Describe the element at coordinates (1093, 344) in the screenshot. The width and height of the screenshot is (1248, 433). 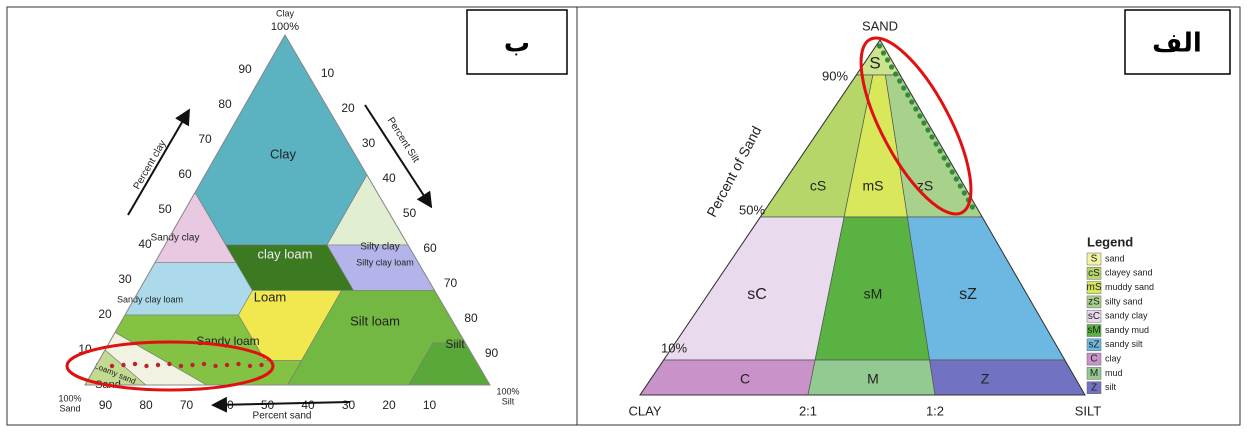
I see `legend-code: sZ` at that location.